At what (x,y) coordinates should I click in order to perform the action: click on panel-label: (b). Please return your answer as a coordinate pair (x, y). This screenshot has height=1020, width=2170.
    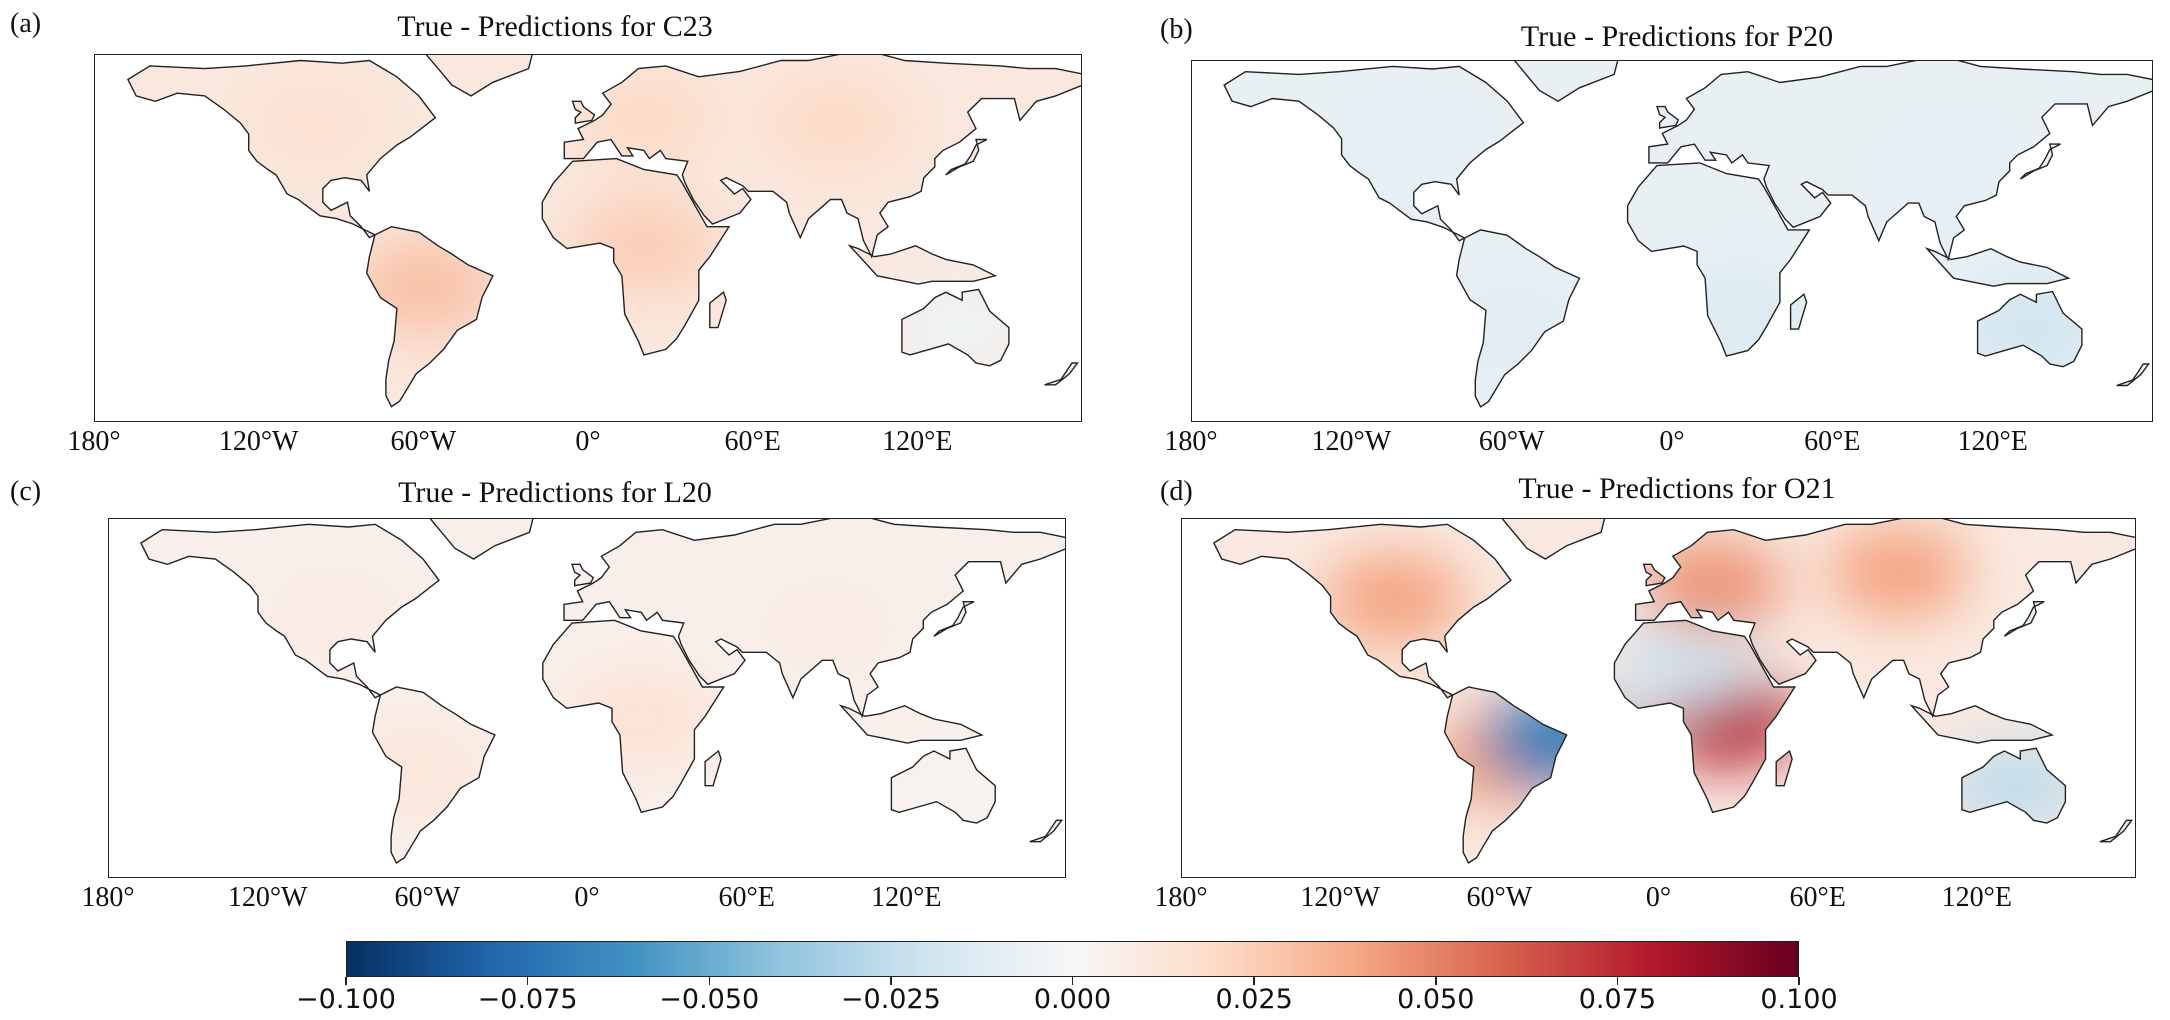
    Looking at the image, I should click on (1176, 29).